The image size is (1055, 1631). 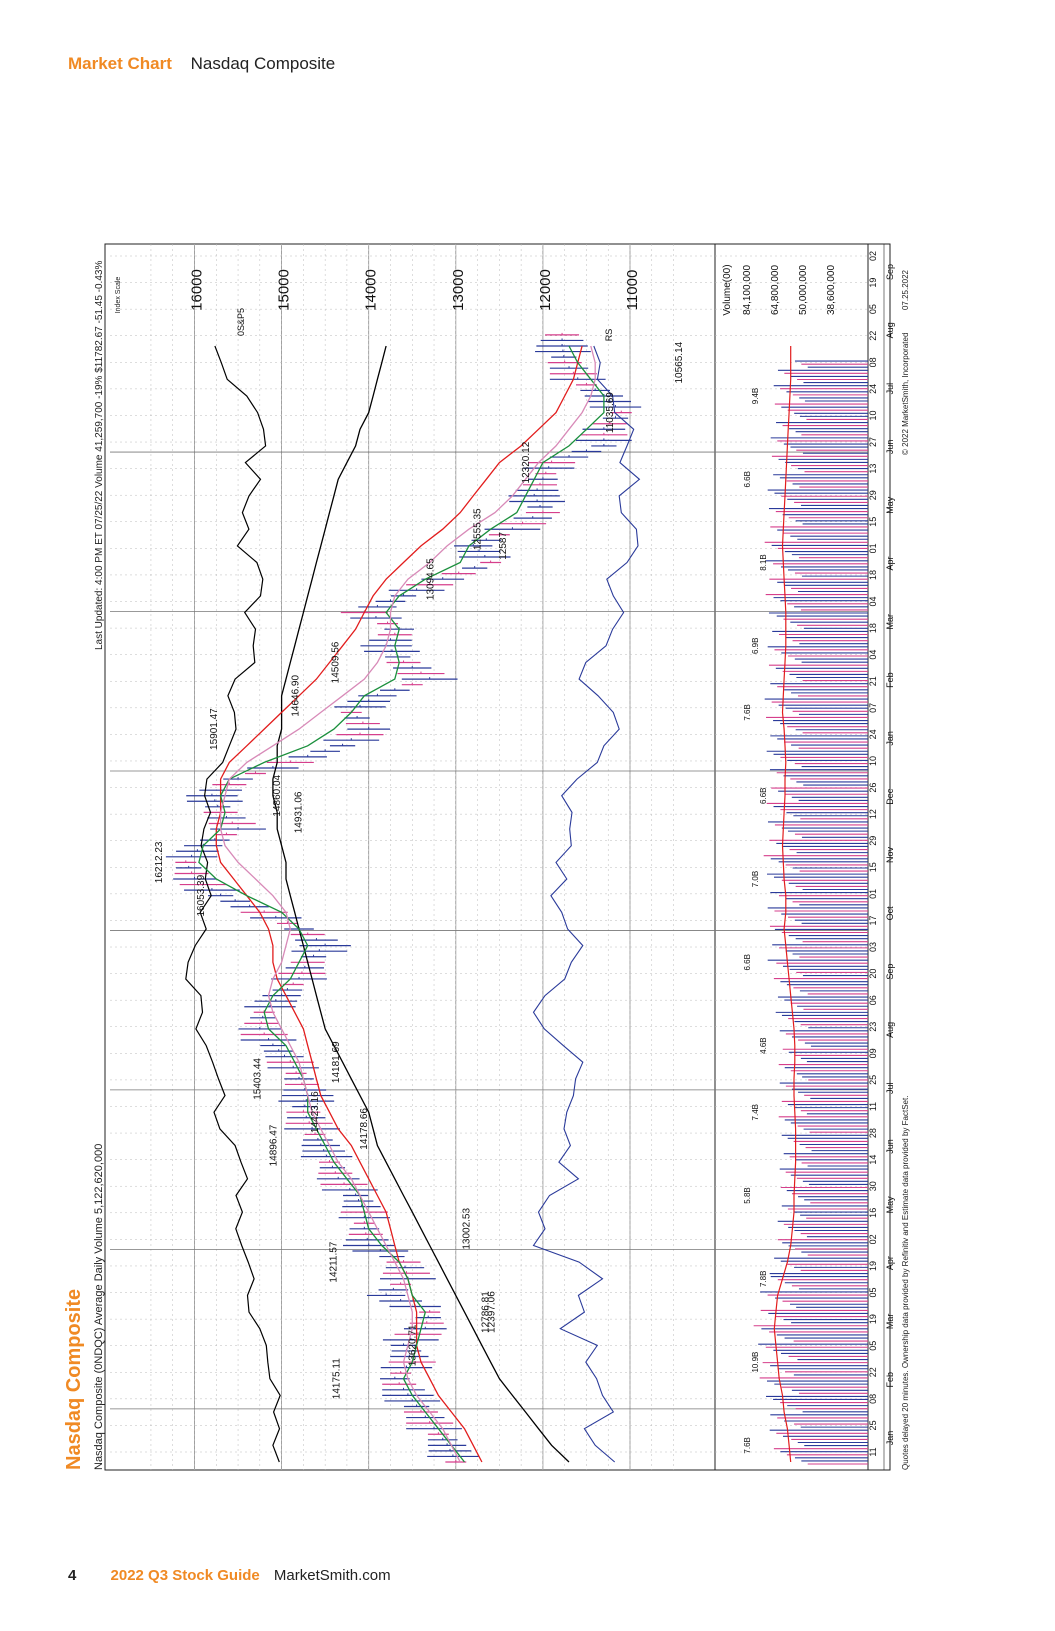 I want to click on date-tick-label: 20, so click(x=873, y=974).